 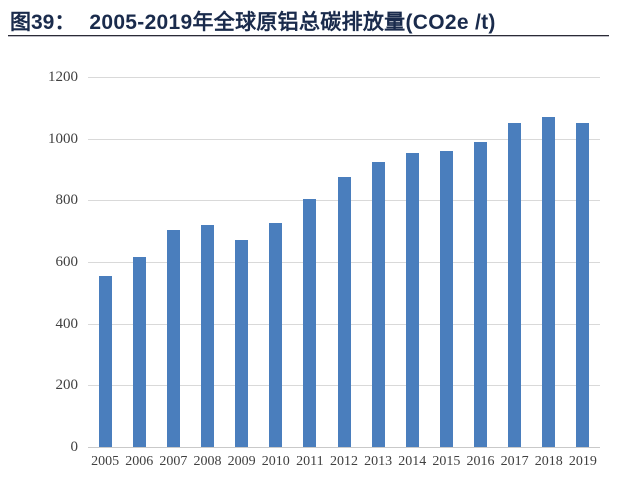 What do you see at coordinates (310, 322) in the screenshot?
I see `bar-2011` at bounding box center [310, 322].